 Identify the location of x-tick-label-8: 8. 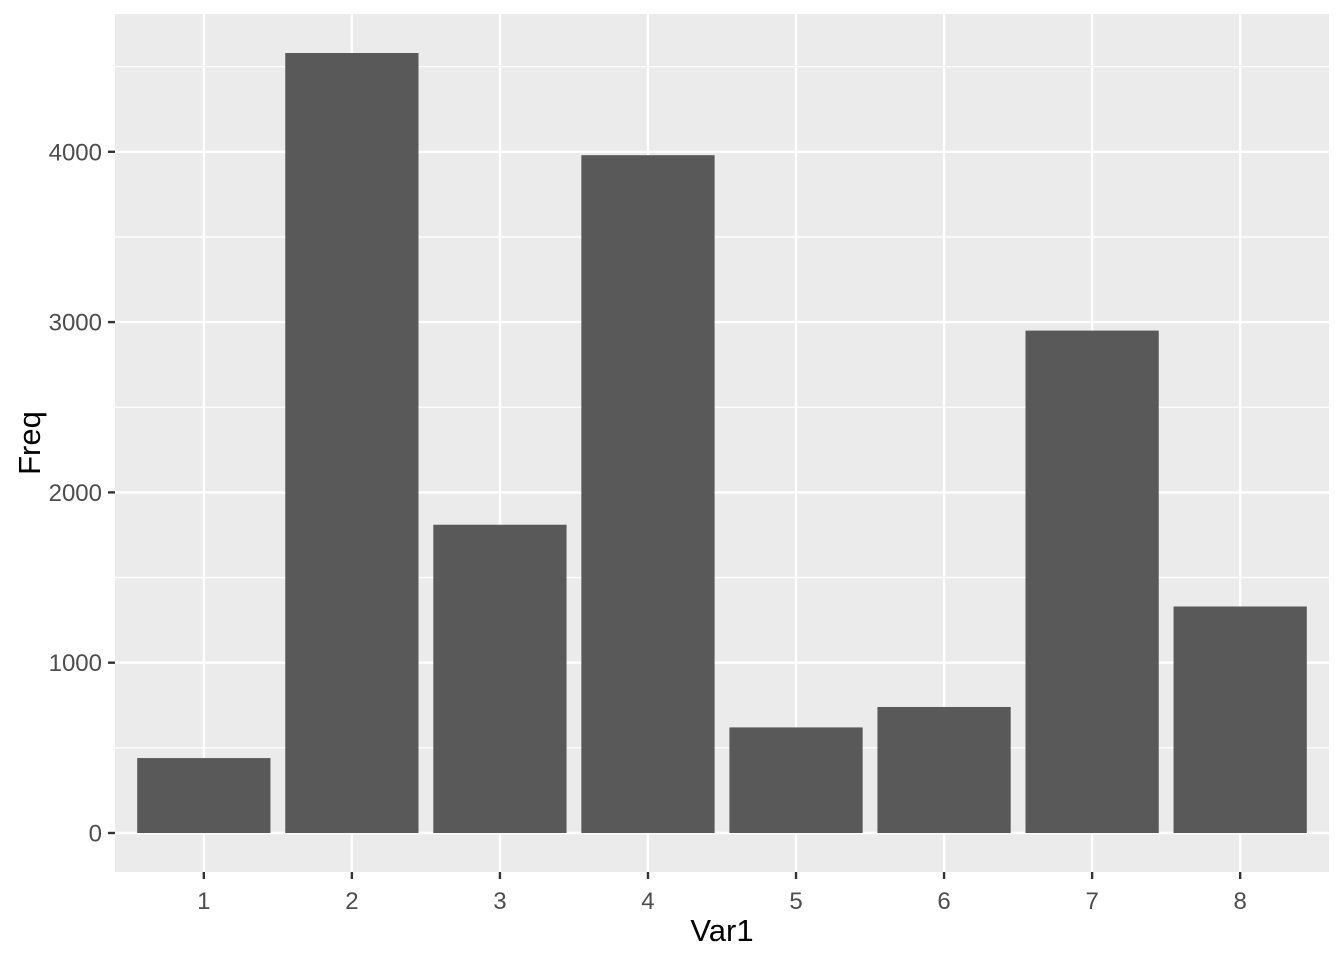
(1239, 901).